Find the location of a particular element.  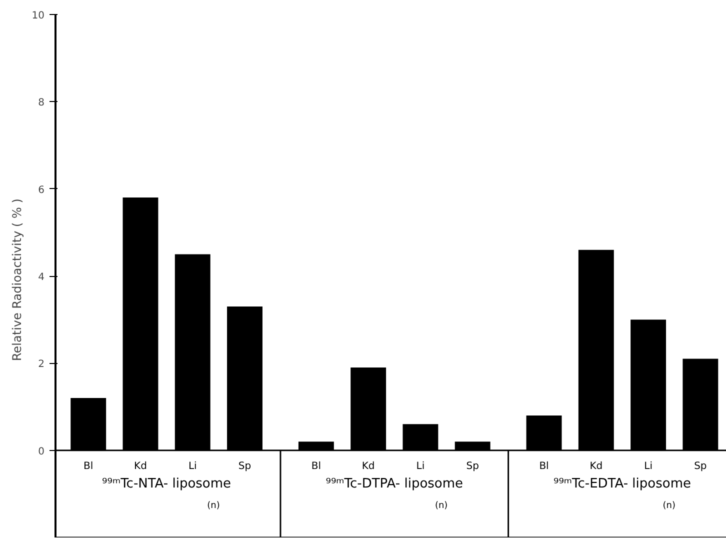

y-tick-label: 6 is located at coordinates (41, 190).